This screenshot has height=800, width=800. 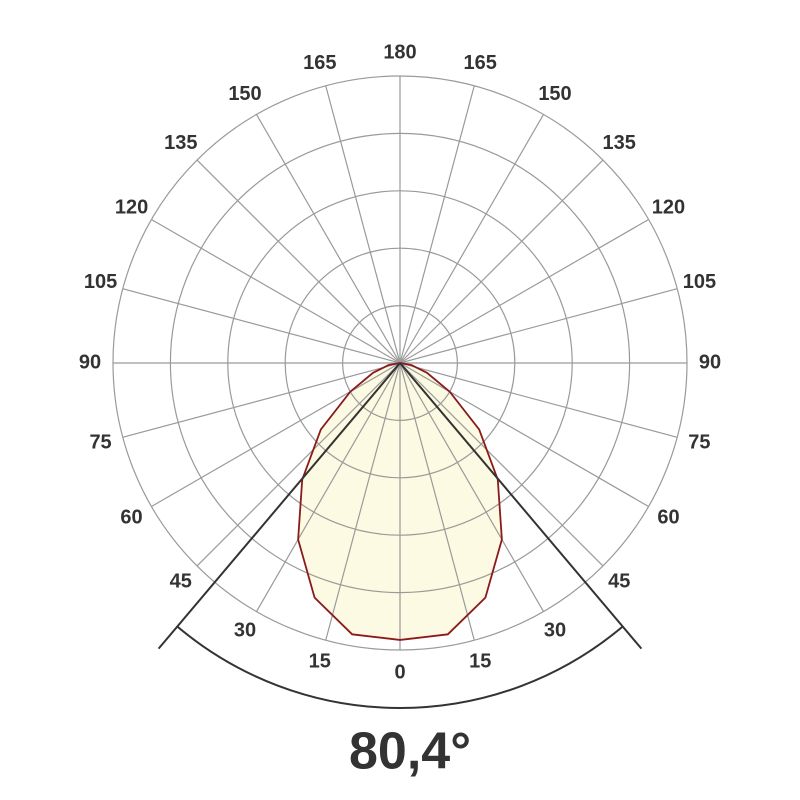 I want to click on beam-angle-label: 80,4°, so click(x=410, y=752).